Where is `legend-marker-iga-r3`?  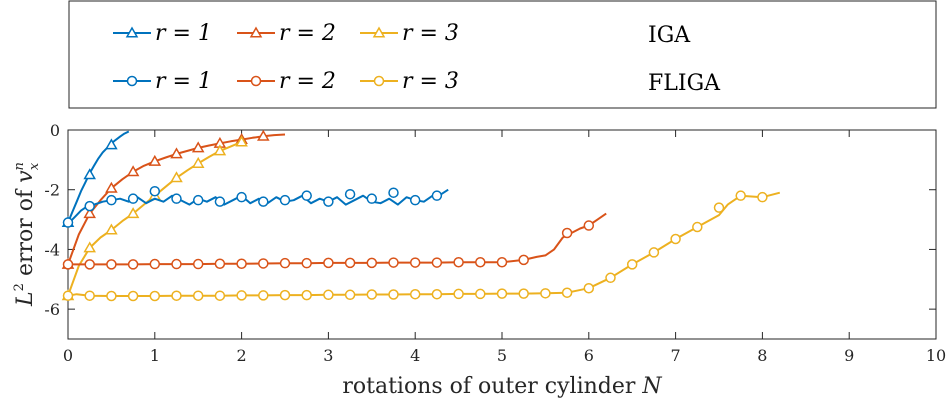 legend-marker-iga-r3 is located at coordinates (379, 32).